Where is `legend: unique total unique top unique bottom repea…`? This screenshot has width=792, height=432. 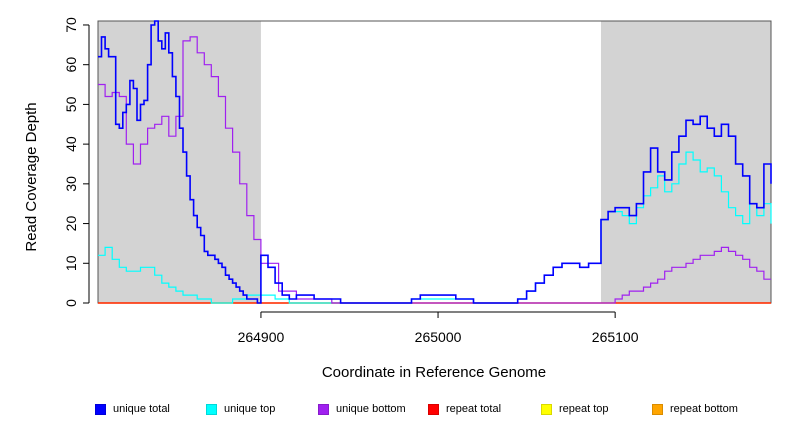
legend: unique total unique top unique bottom repea… is located at coordinates (396, 408).